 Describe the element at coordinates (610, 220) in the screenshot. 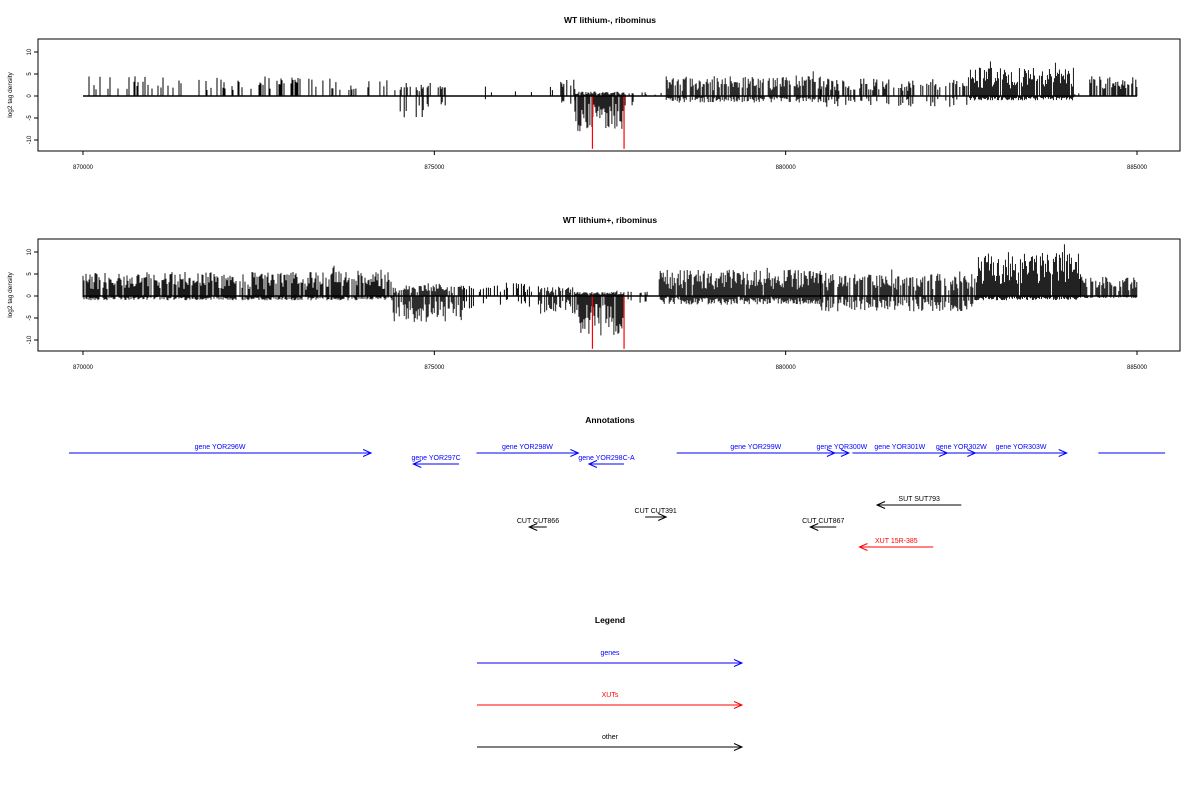

I see `panel-title: WT lithium+, ribominus` at that location.